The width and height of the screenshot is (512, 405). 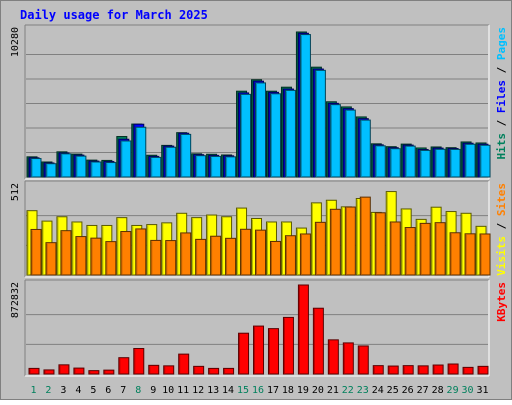 What do you see at coordinates (438, 390) in the screenshot?
I see `x-tick-label: 28` at bounding box center [438, 390].